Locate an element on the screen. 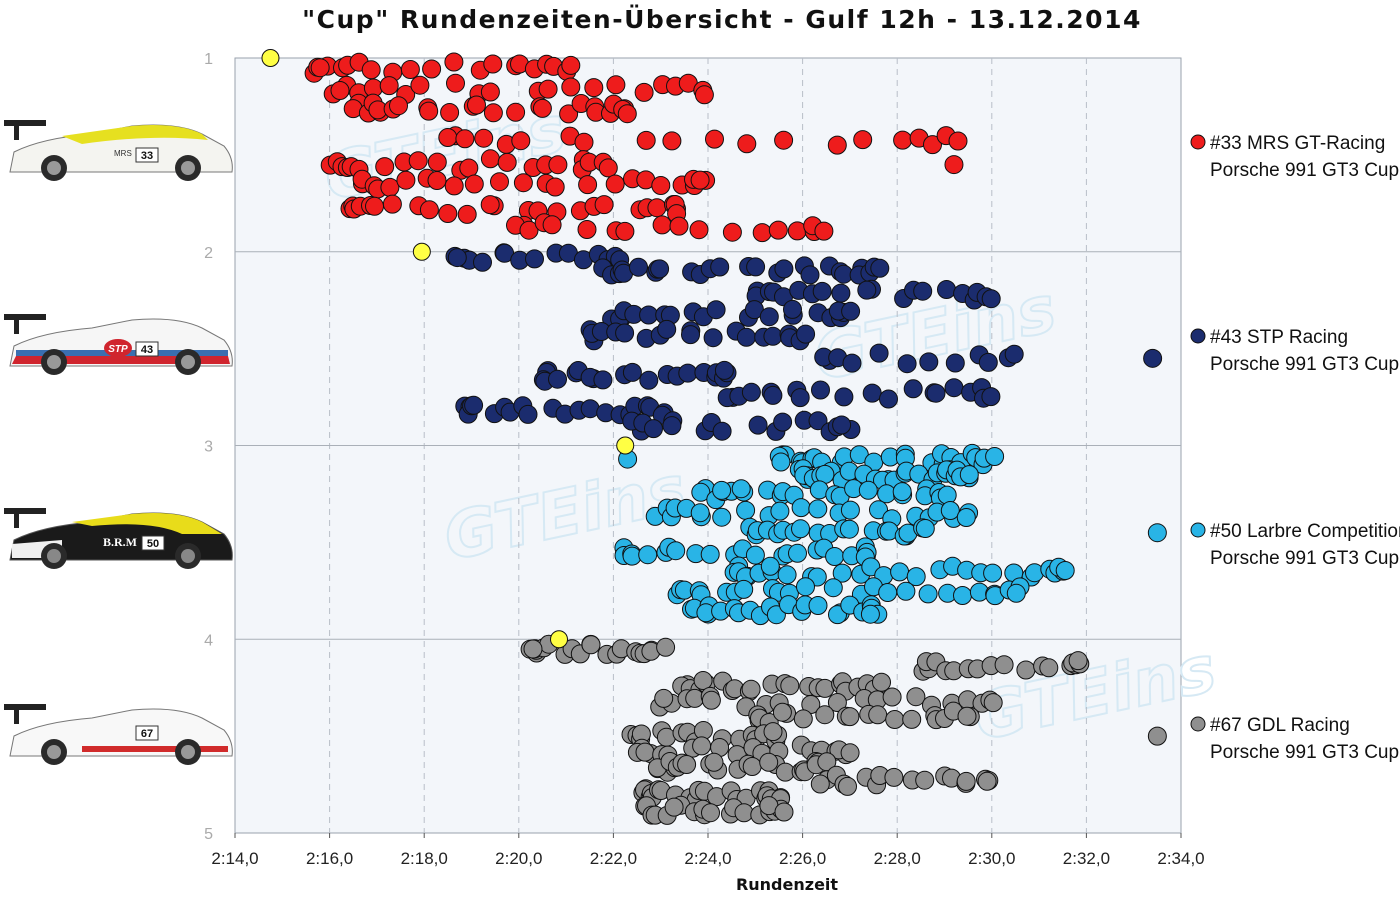  svg-text: 43 is located at coordinates (147, 350).